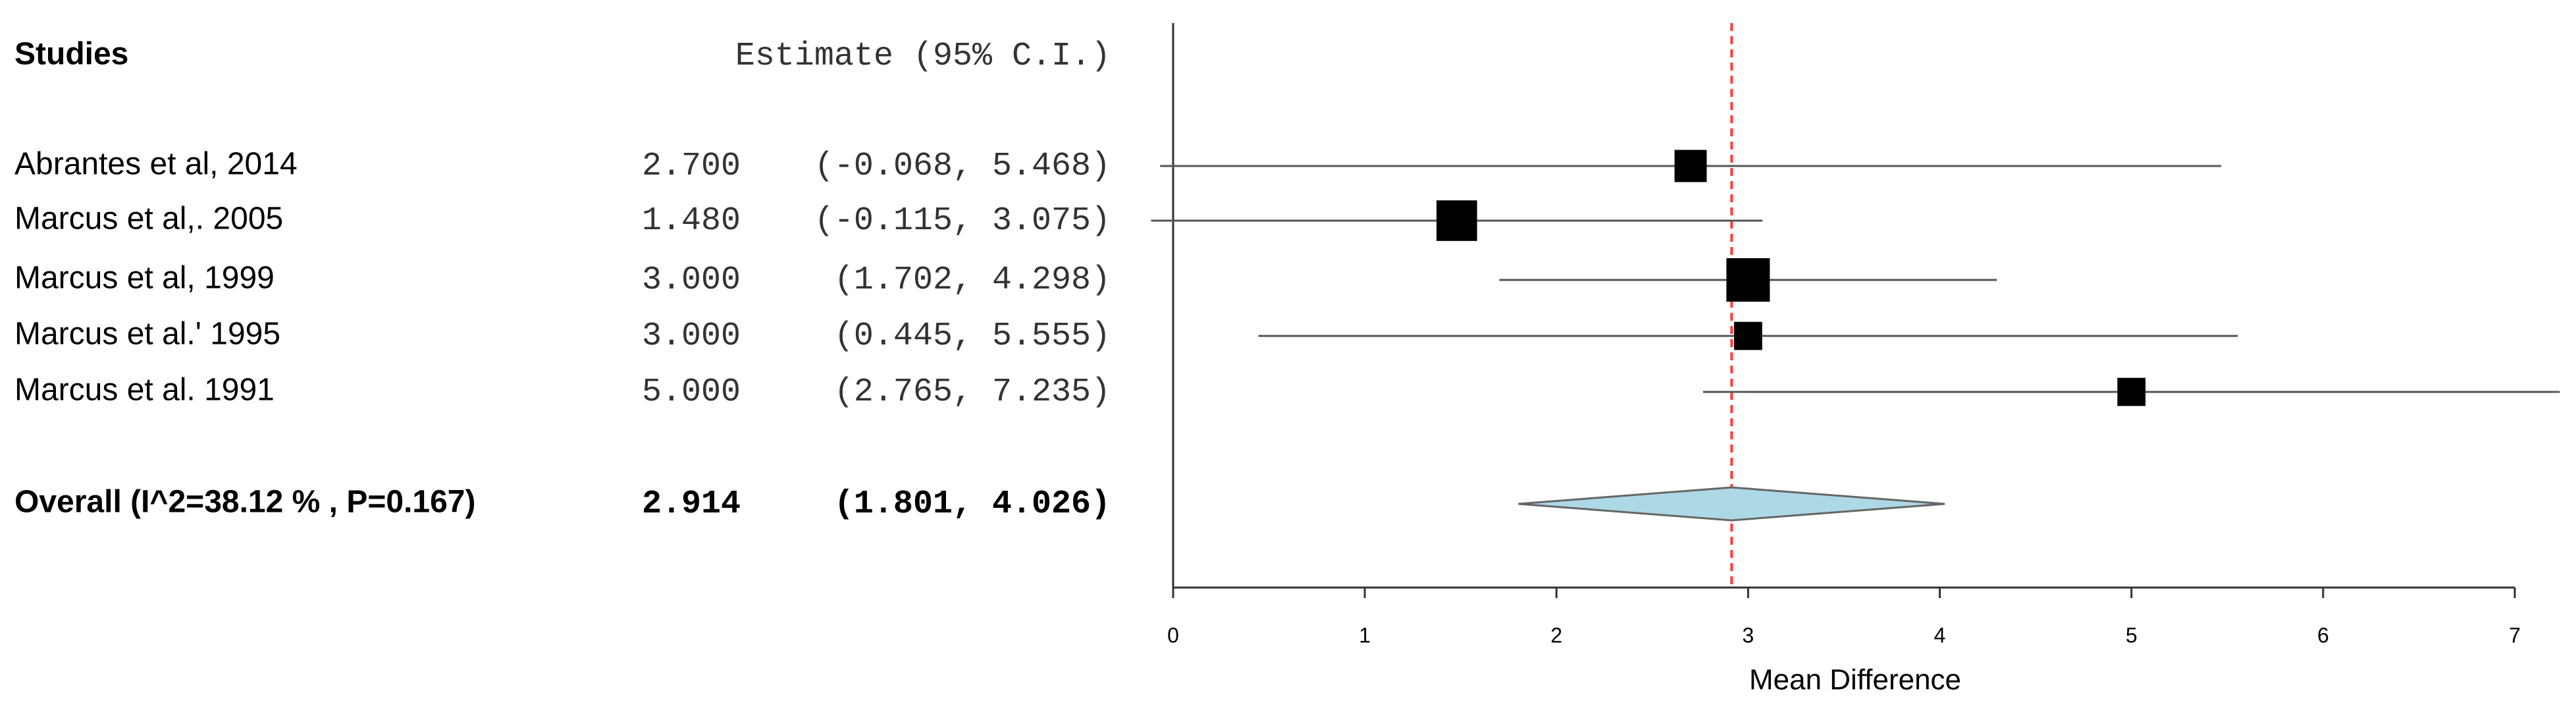 This screenshot has height=714, width=2576. Describe the element at coordinates (691, 221) in the screenshot. I see `estimate-label: 1.480` at that location.